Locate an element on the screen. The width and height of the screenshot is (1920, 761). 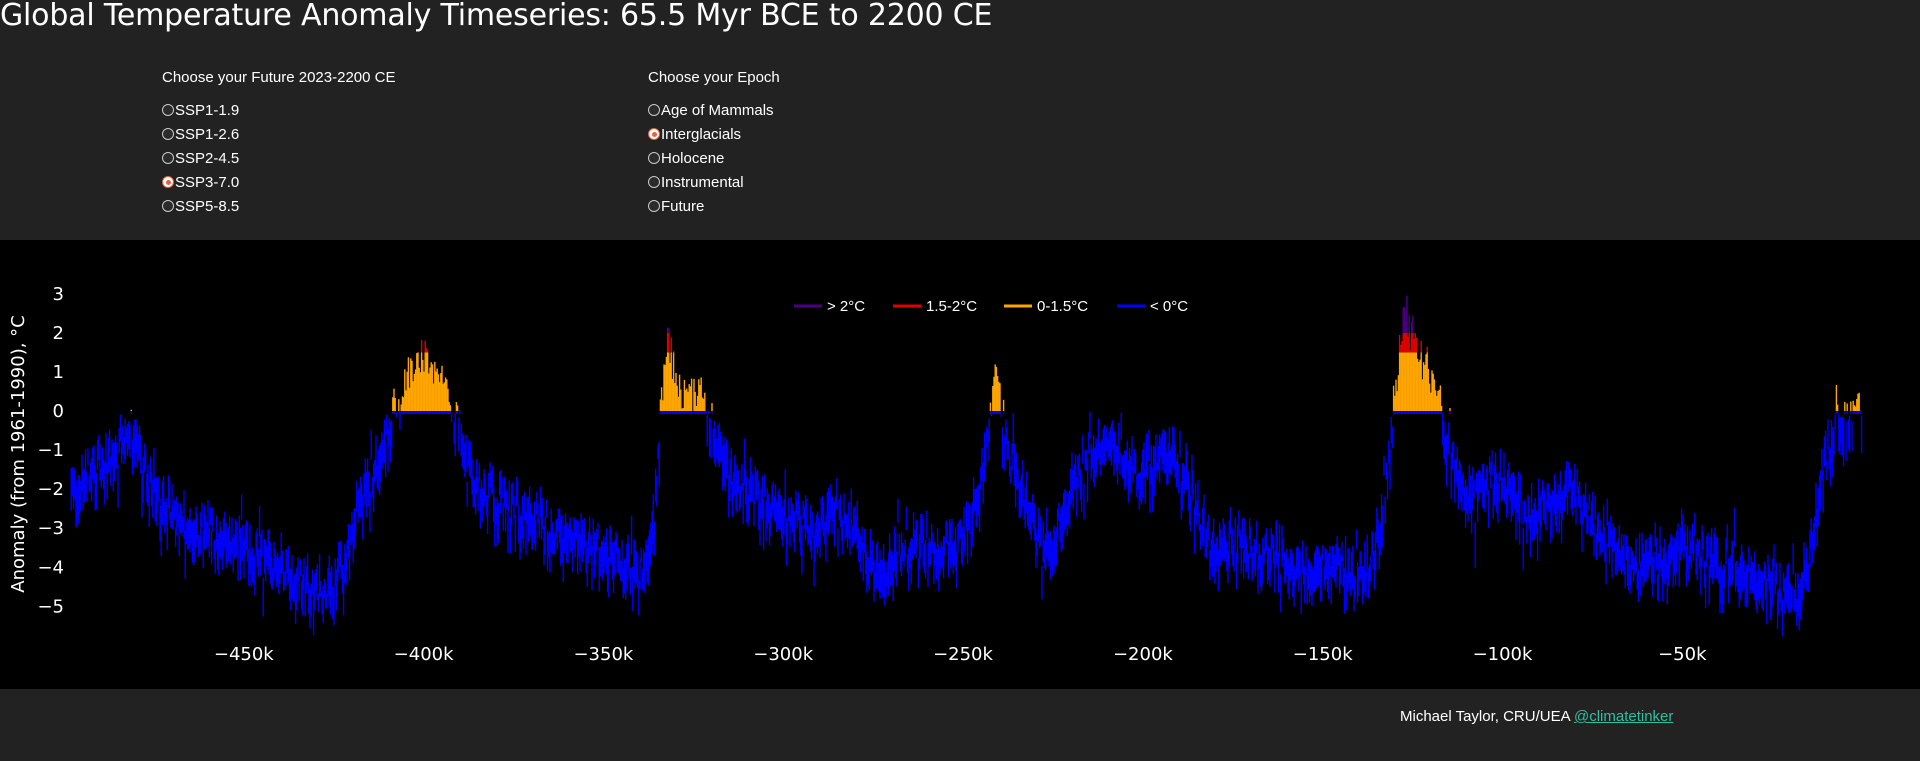
future-option-label: SSP5-8.5 is located at coordinates (207, 206).